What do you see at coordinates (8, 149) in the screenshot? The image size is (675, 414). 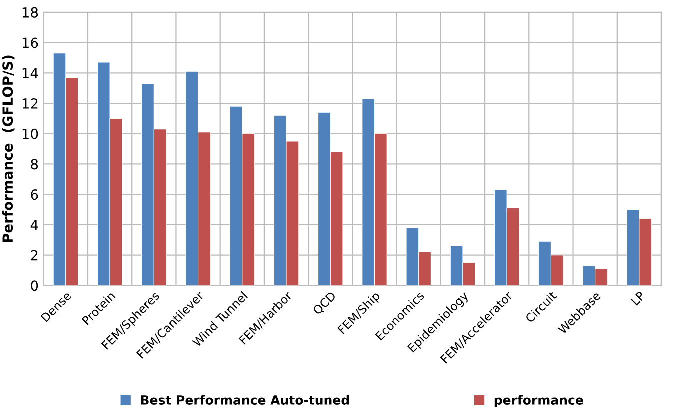 I see `y-axis-title: Performance (GFLOP/S)` at bounding box center [8, 149].